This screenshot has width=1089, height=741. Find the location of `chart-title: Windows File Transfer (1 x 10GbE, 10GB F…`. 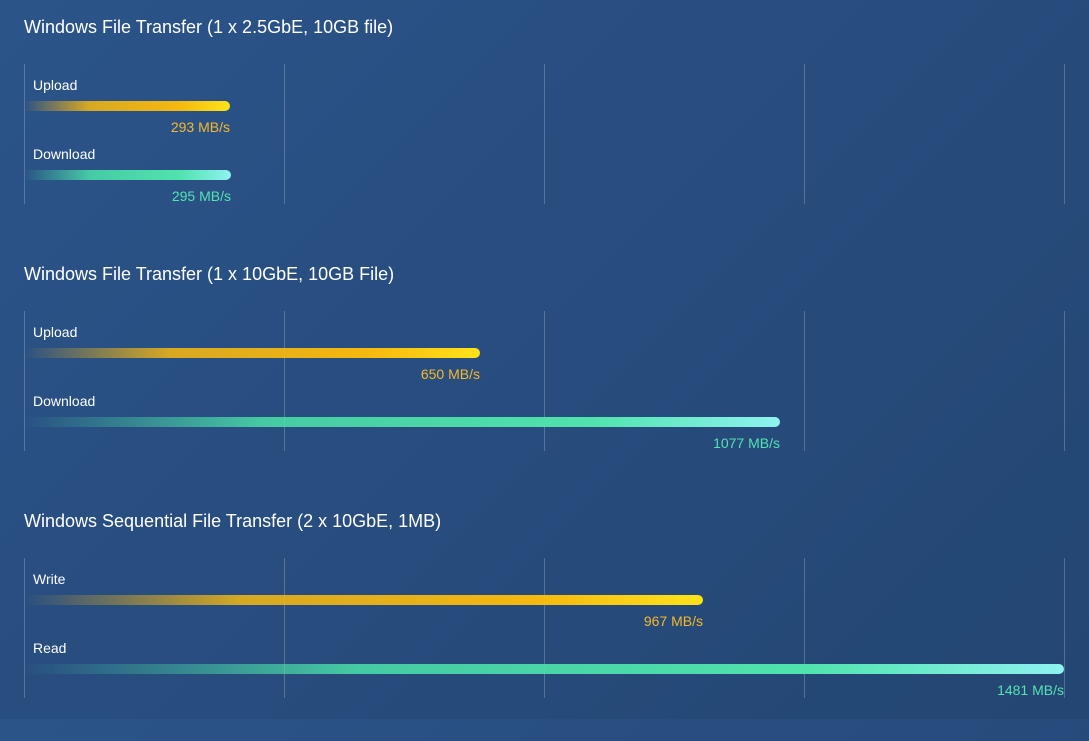

chart-title: Windows File Transfer (1 x 10GbE, 10GB F… is located at coordinates (209, 274).